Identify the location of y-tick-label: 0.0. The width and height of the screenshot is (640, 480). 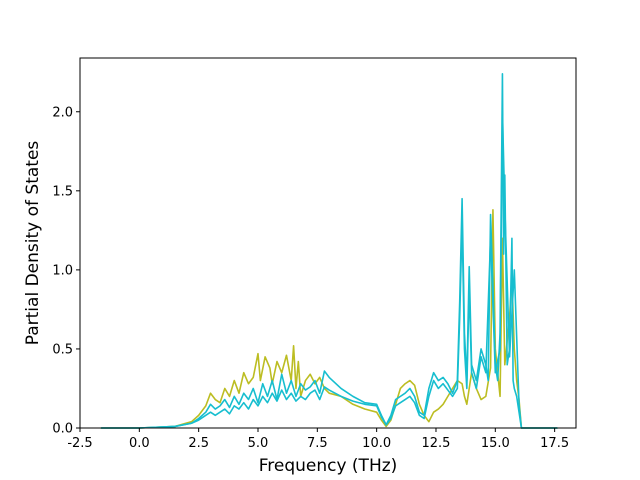
(62, 429).